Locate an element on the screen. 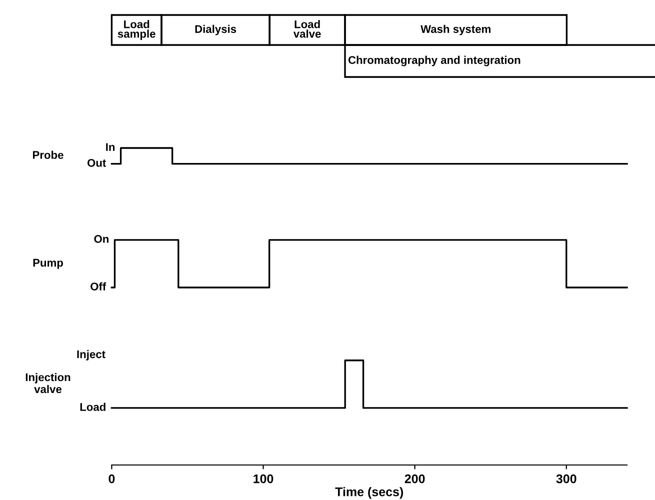 The width and height of the screenshot is (655, 500). annotation: Out is located at coordinates (96, 162).